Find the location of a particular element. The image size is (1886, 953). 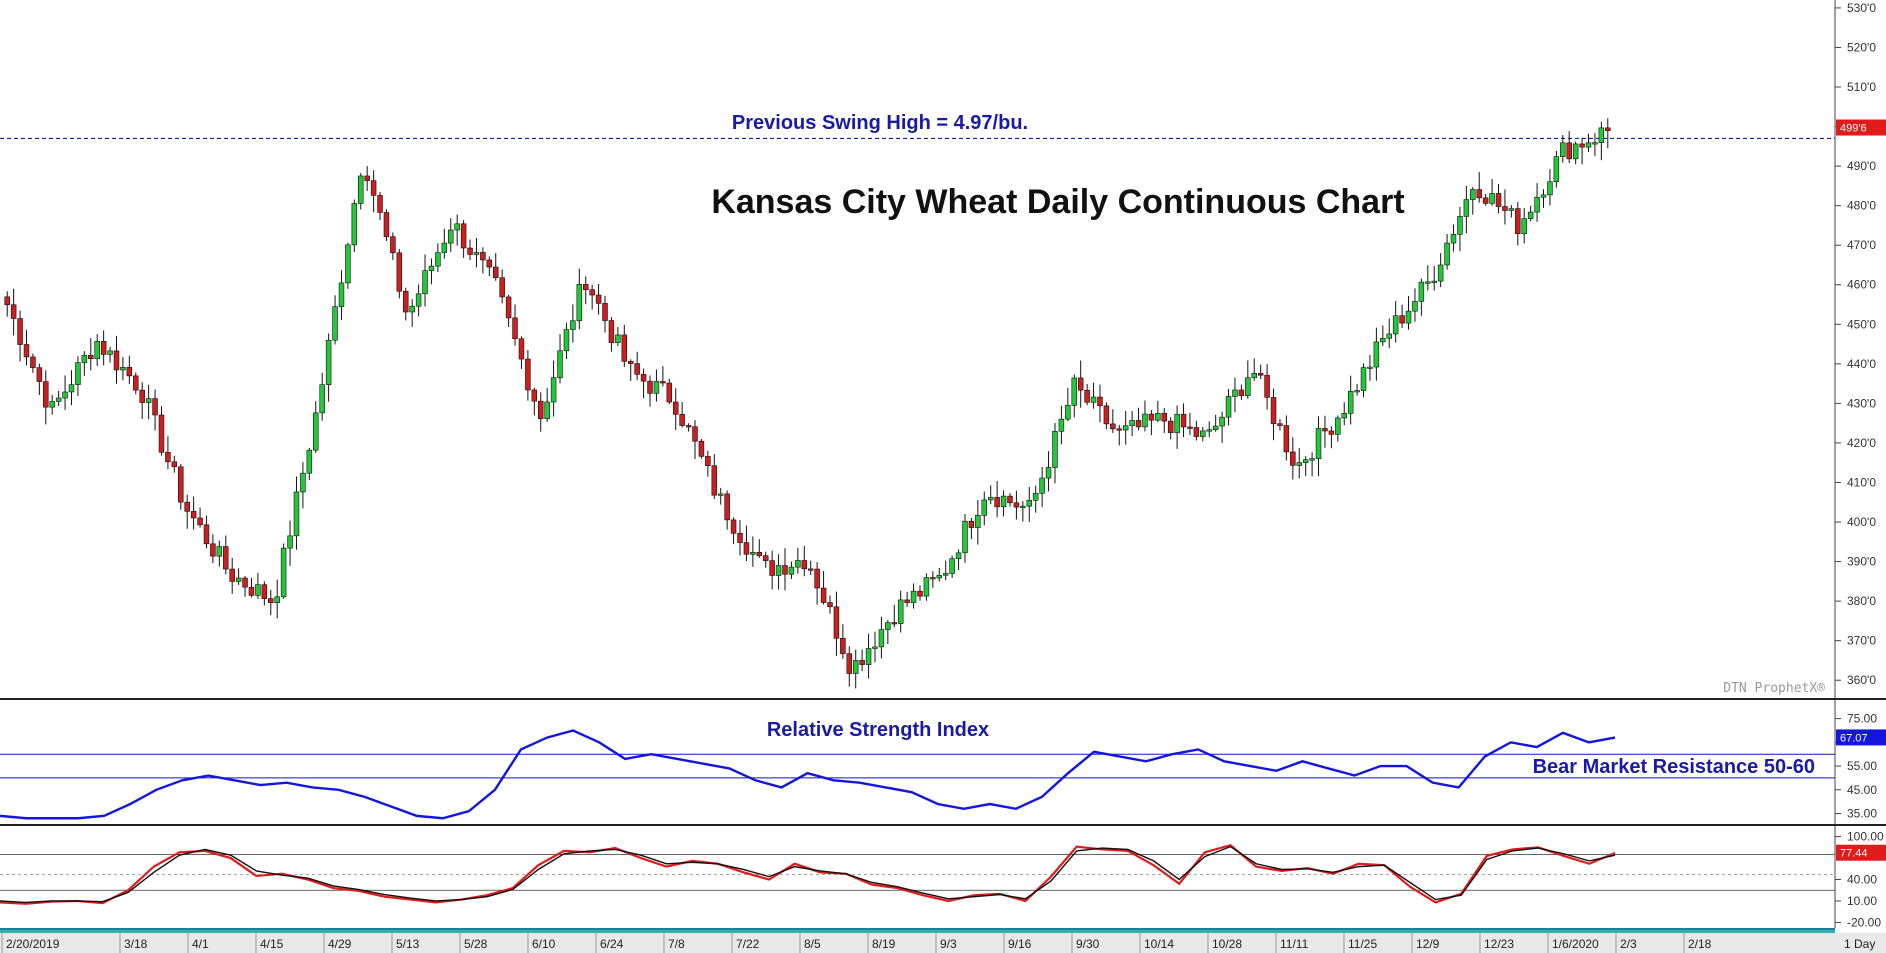

date-tick-label: 4/15 is located at coordinates (272, 944).